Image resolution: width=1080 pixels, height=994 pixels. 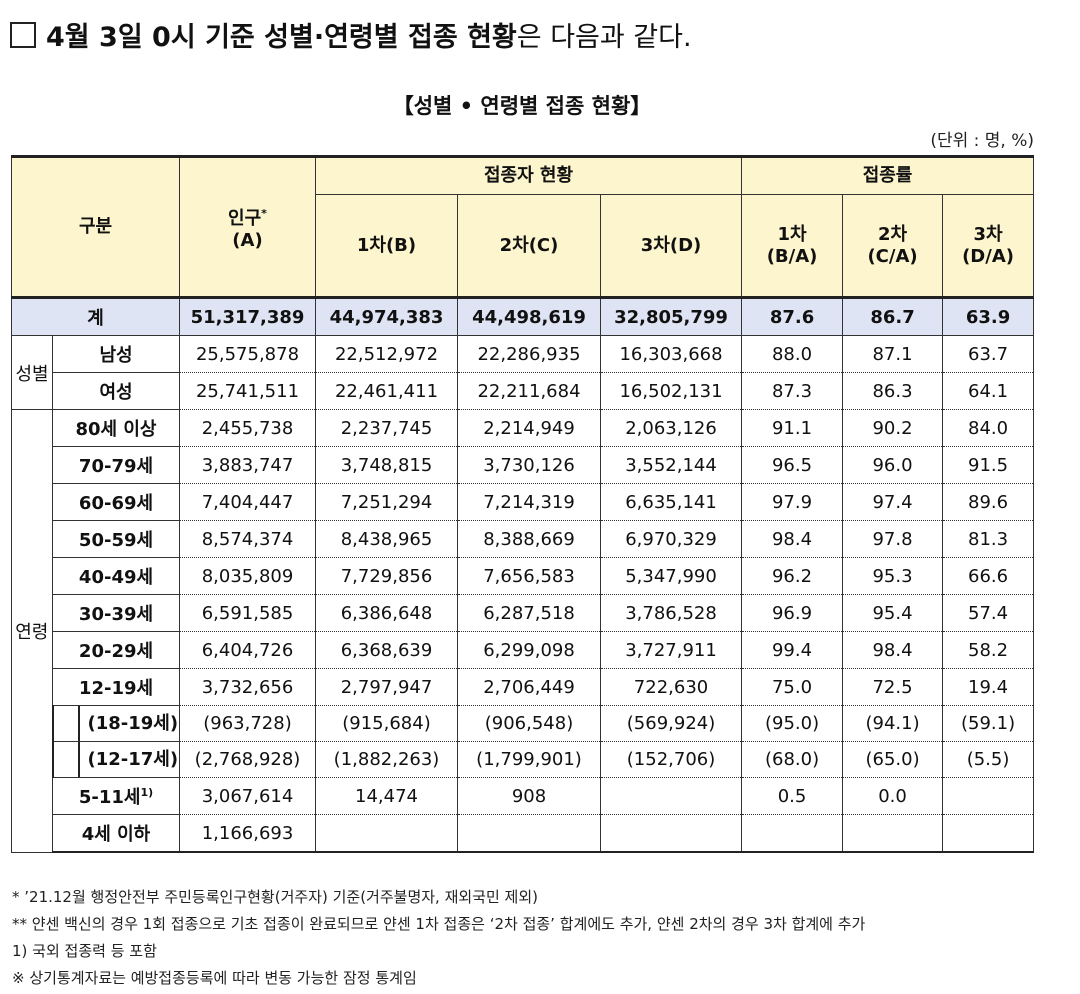 I want to click on row-label: 5-11세1), so click(x=116, y=796).